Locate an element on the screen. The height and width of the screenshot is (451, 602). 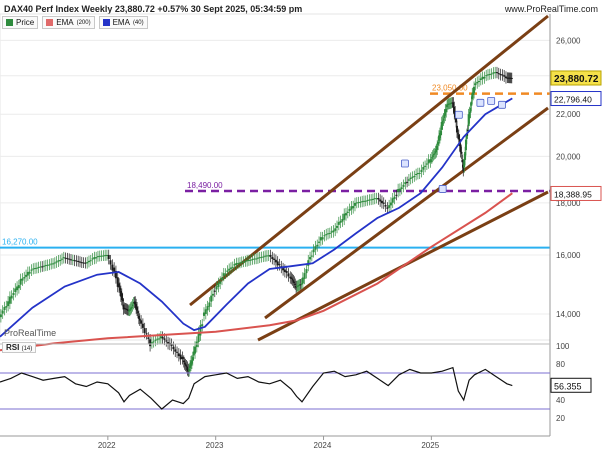
ema200-tag-box is located at coordinates (576, 193).